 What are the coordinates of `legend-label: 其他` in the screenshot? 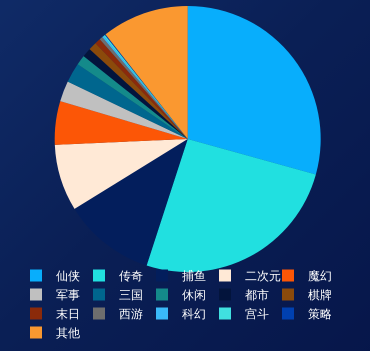 It's located at (68, 333).